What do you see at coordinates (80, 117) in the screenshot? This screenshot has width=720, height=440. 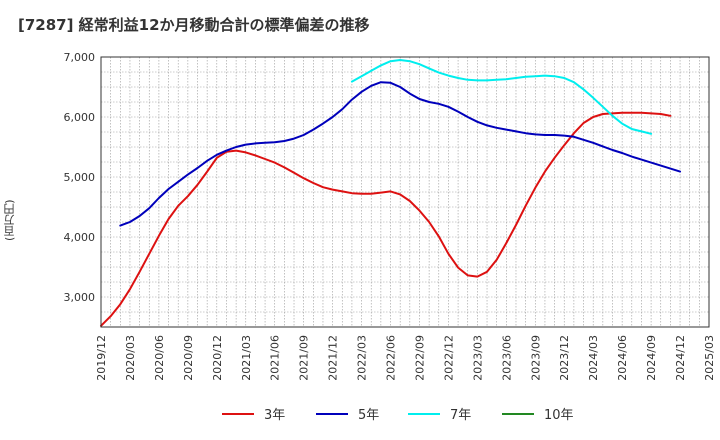 I see `y-tick-label: 6,000` at bounding box center [80, 117].